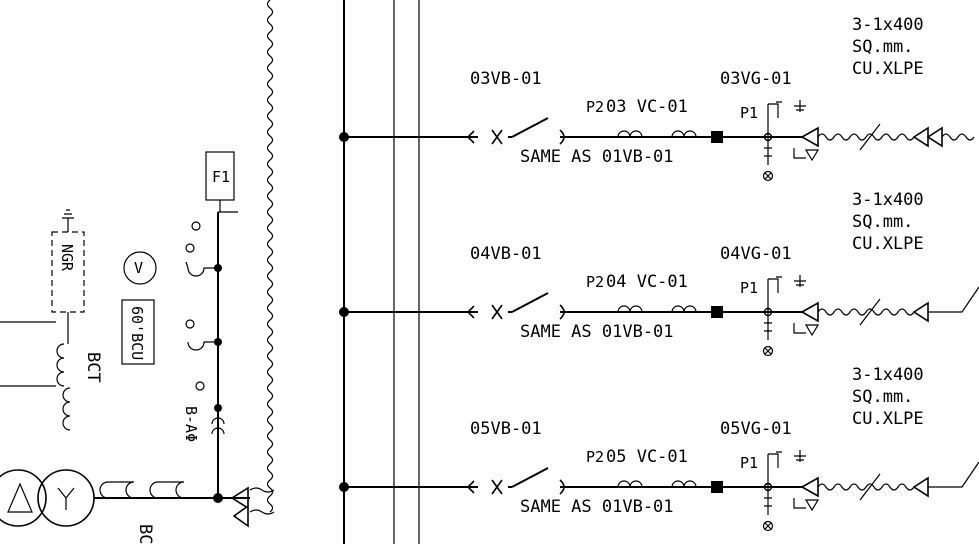  What do you see at coordinates (381, 272) in the screenshot?
I see `busbar-group` at bounding box center [381, 272].